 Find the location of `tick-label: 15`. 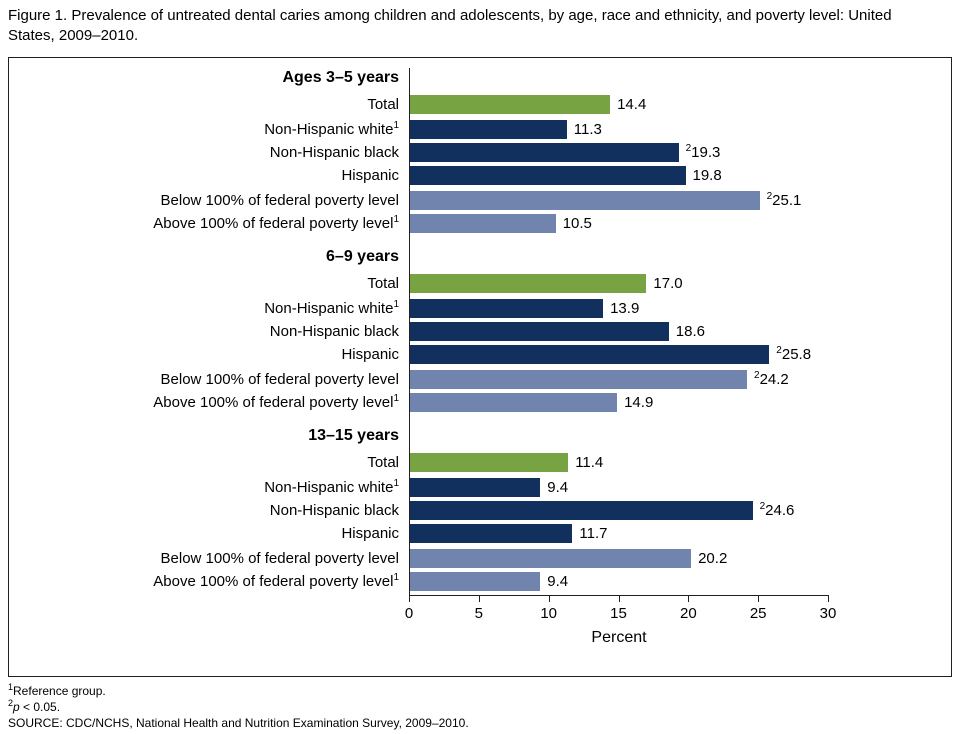

tick-label: 15 is located at coordinates (618, 613).